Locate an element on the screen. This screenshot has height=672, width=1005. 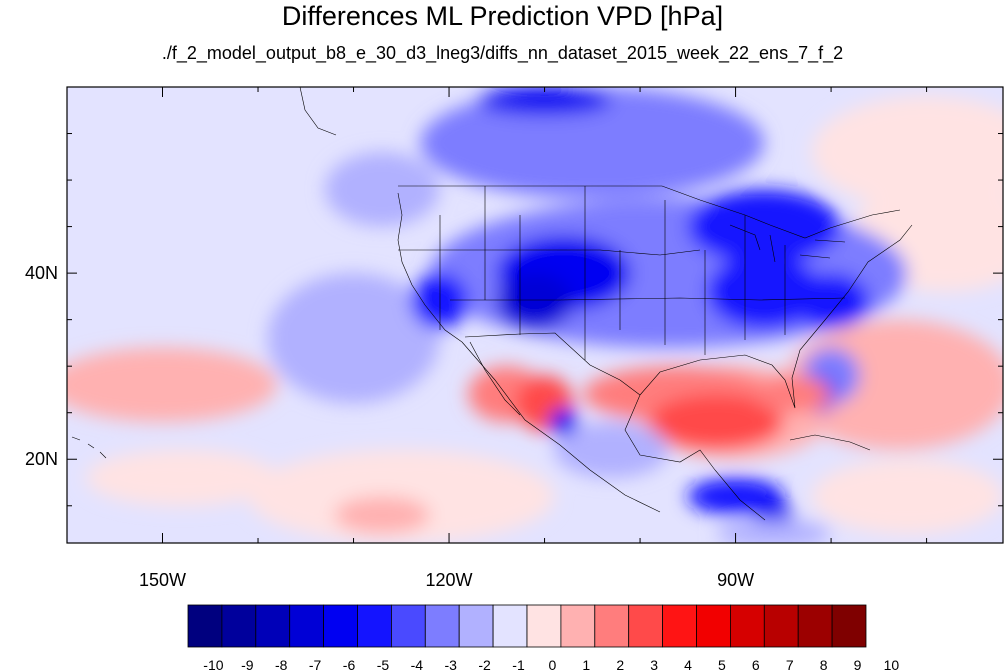
mexico-east-coast is located at coordinates (695, 457).